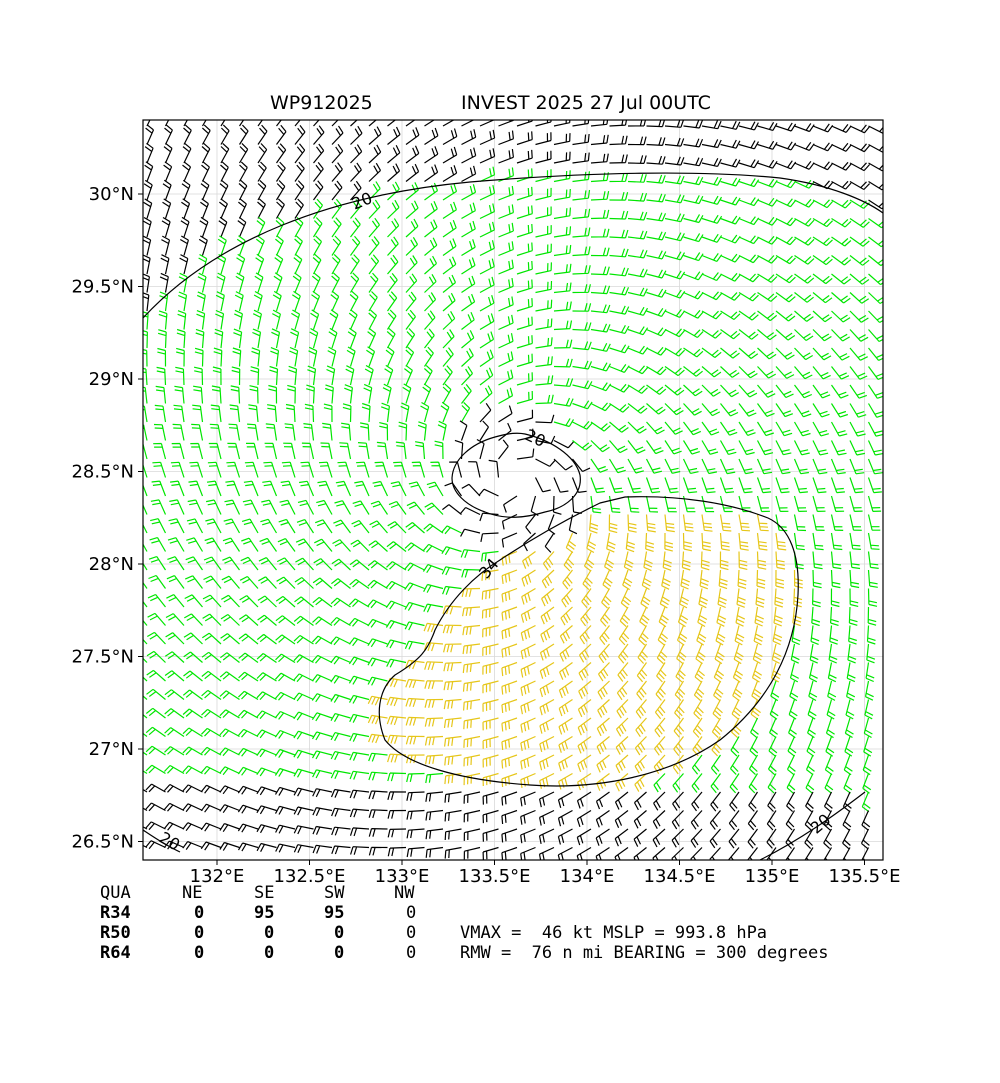 This screenshot has height=1083, width=1000. I want to click on table-cell: 0, so click(199, 913).